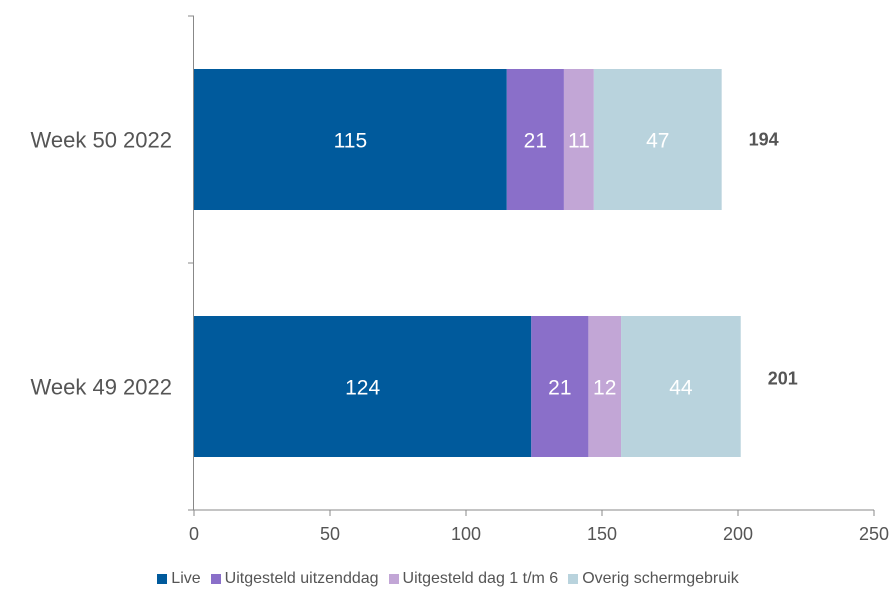 This screenshot has height=590, width=896. What do you see at coordinates (783, 379) in the screenshot?
I see `total-label: 201` at bounding box center [783, 379].